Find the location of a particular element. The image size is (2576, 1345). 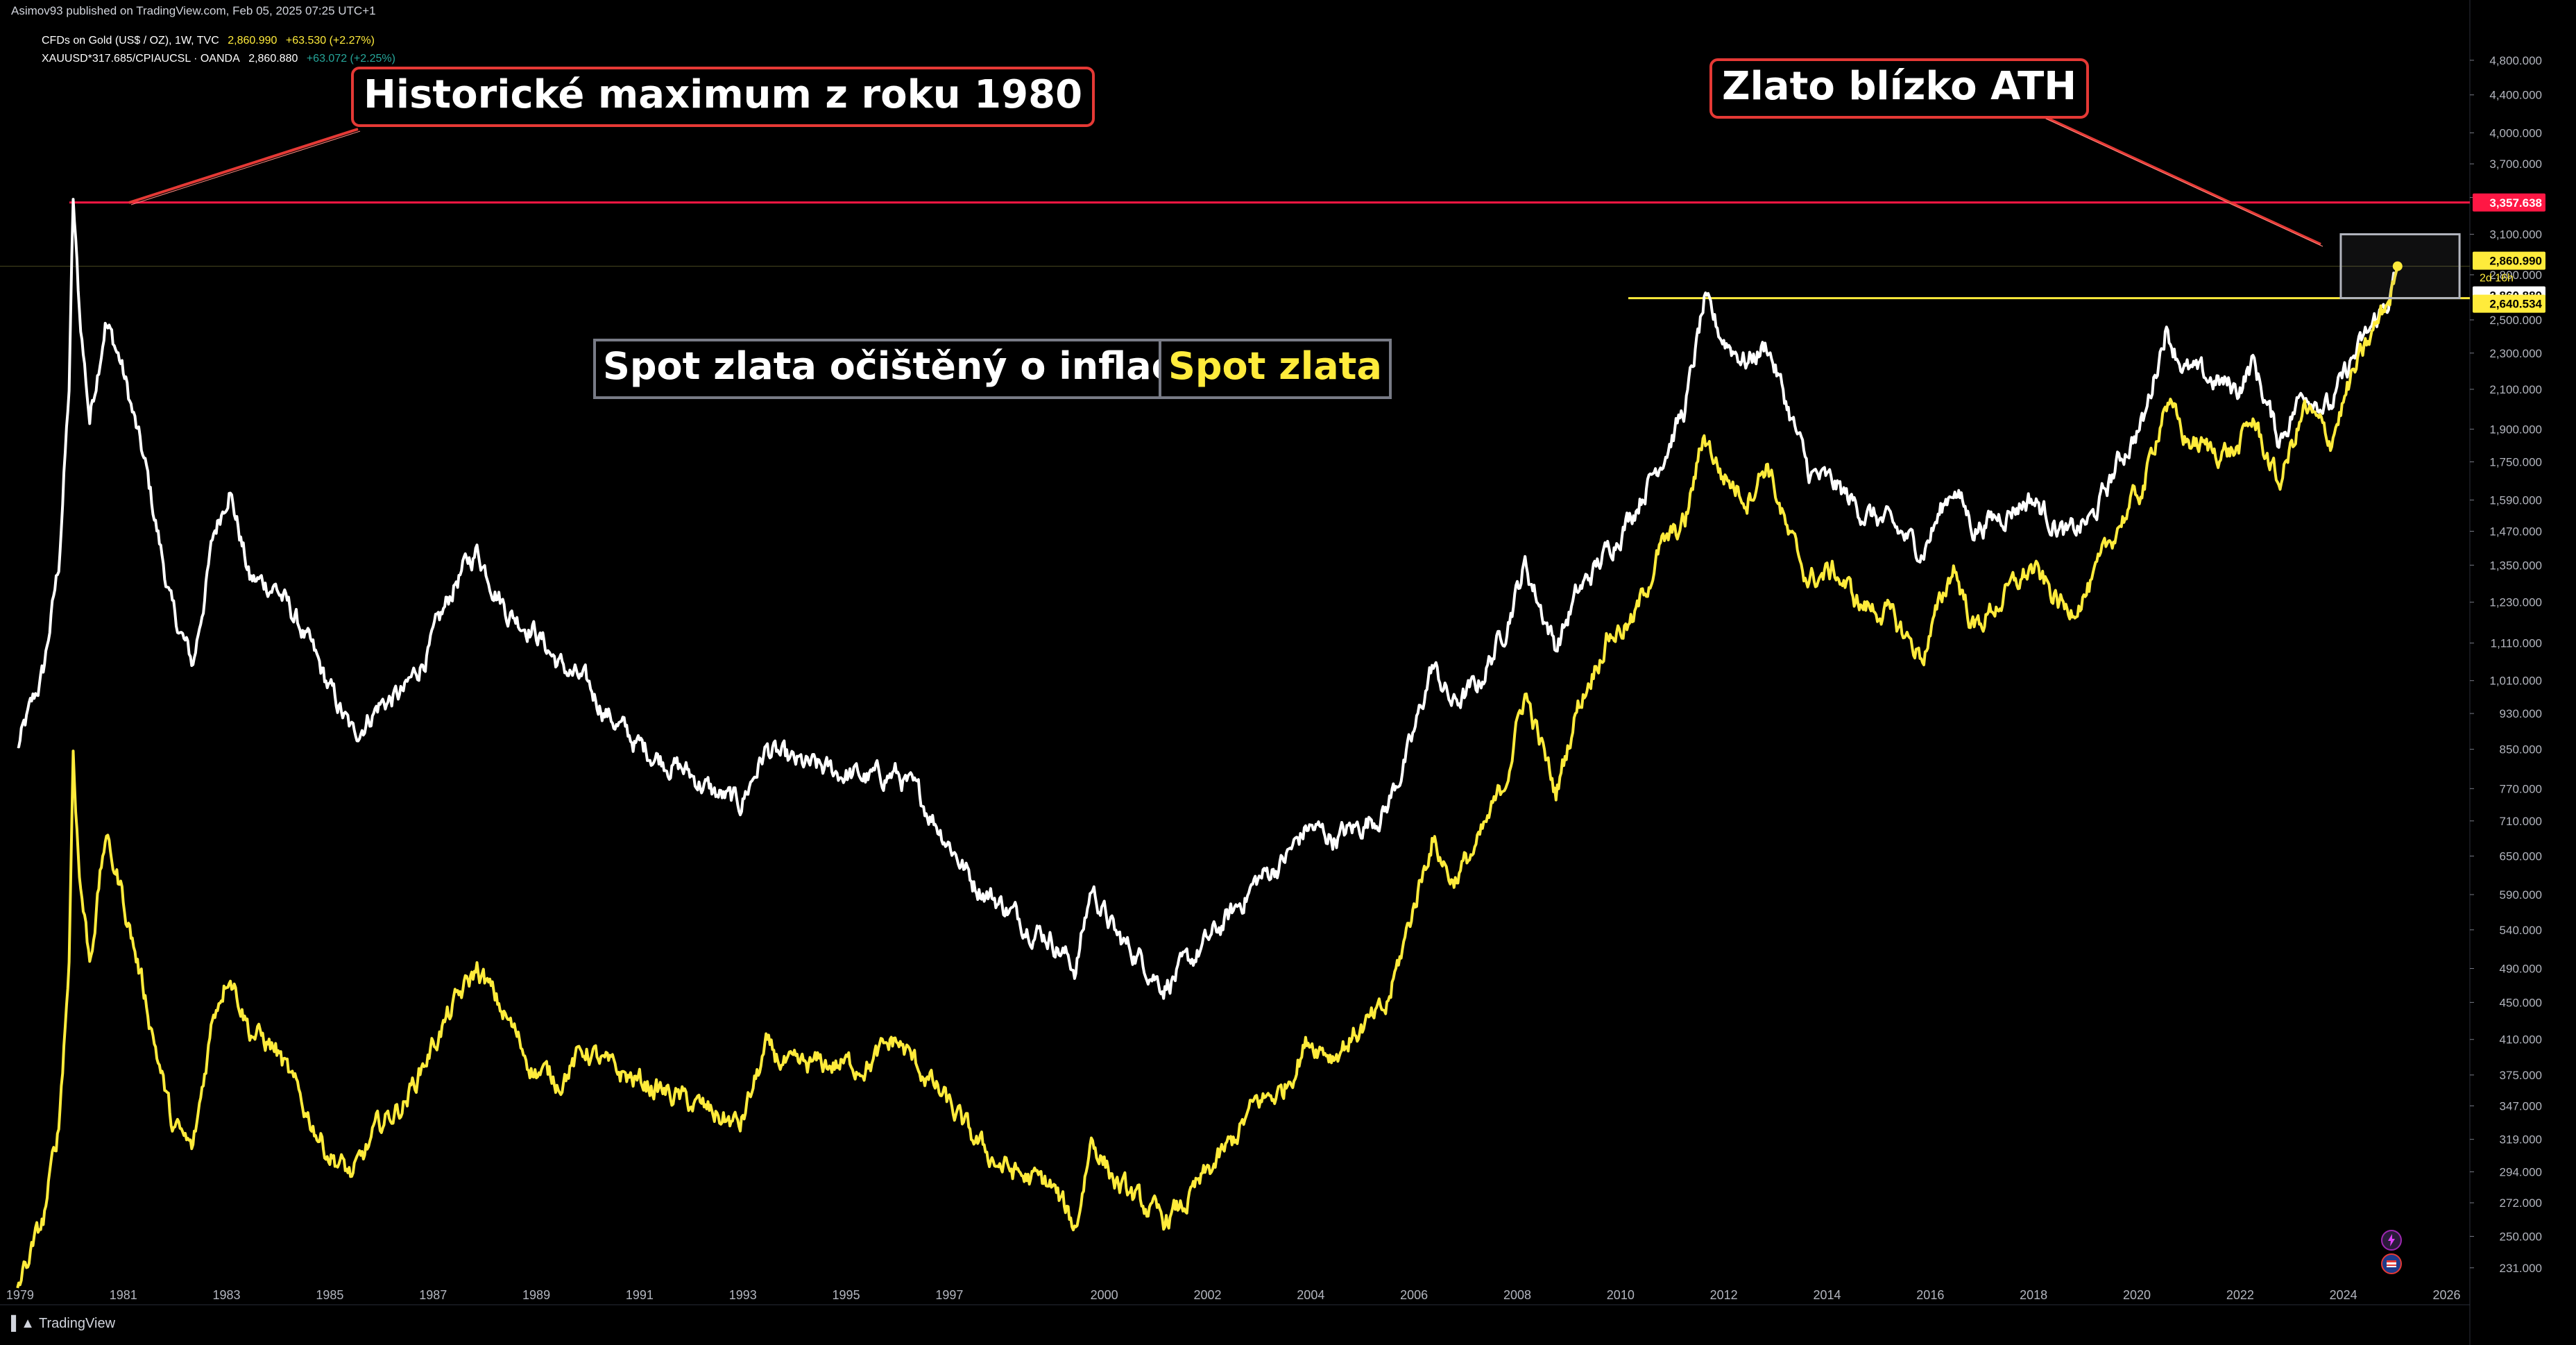

x-tick-label: 1979 is located at coordinates (20, 1295).